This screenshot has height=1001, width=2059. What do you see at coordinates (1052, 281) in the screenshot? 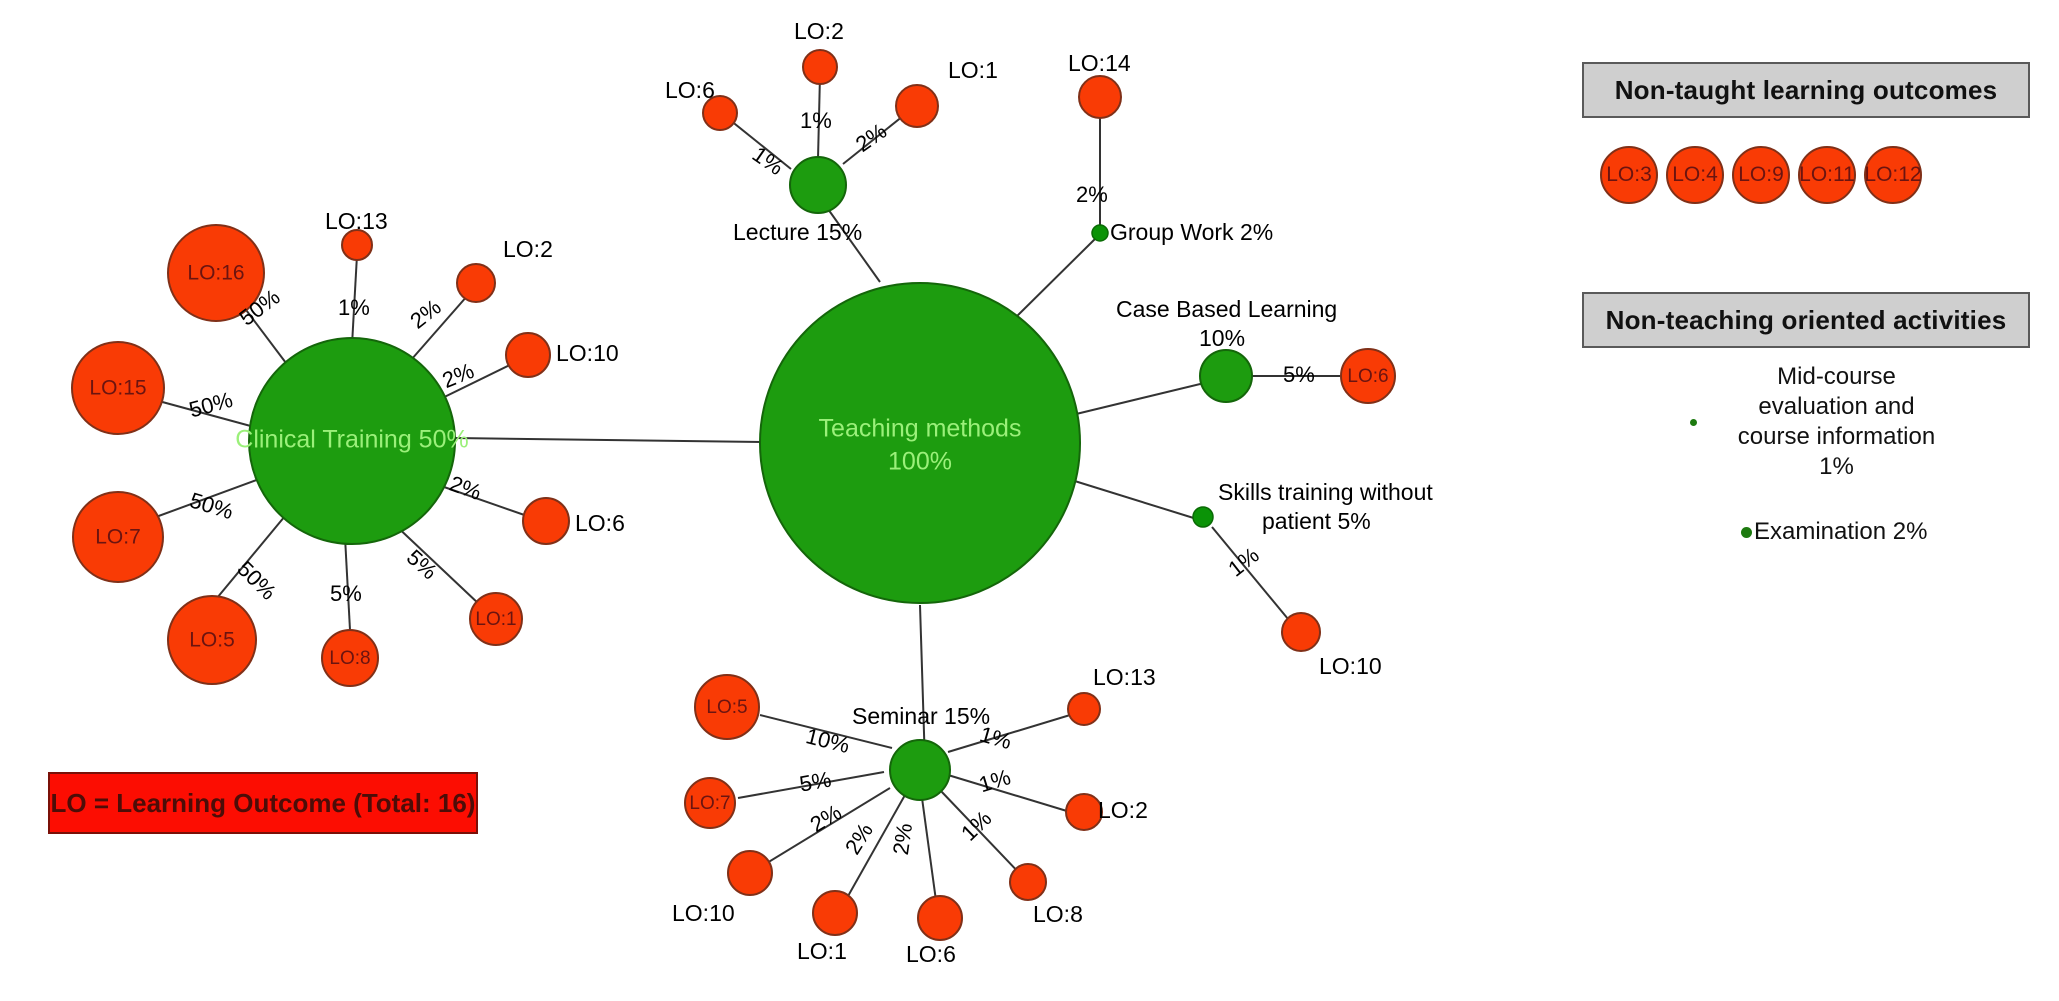
I see `edge-center-groupwork` at bounding box center [1052, 281].